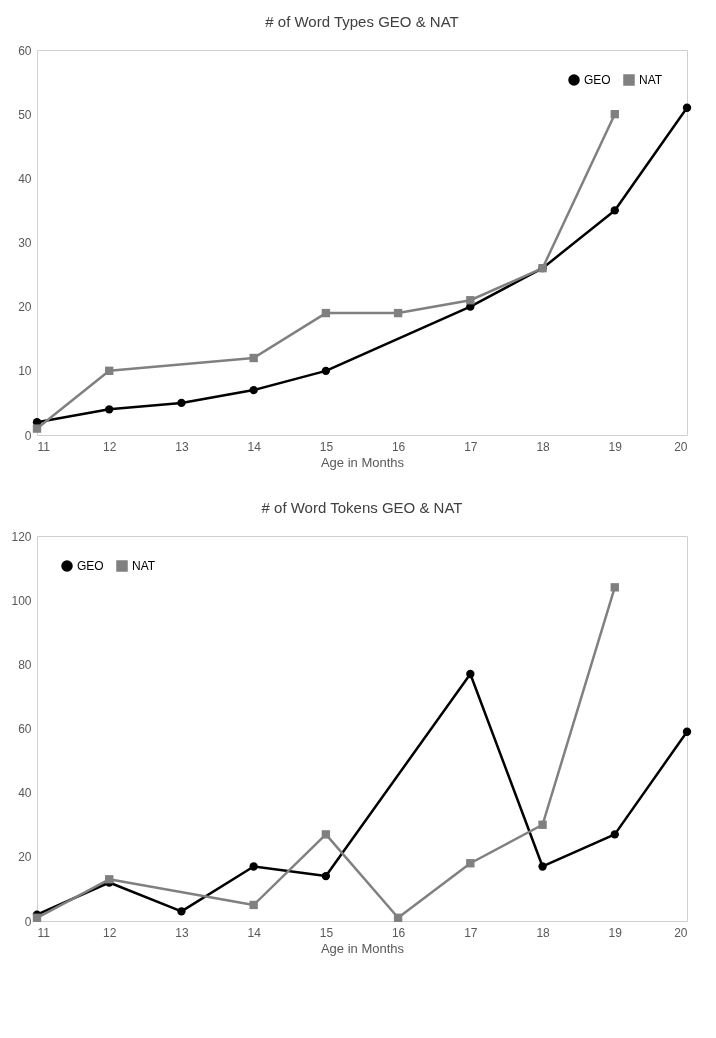 The image size is (716, 1038). I want to click on y-tick-label: 30, so click(25, 243).